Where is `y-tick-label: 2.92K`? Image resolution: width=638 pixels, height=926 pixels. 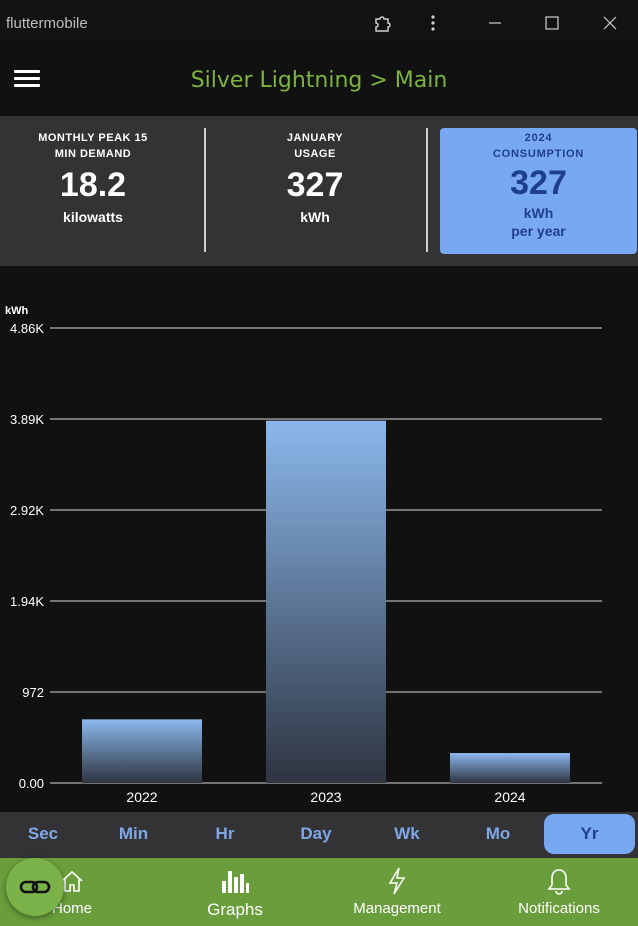
y-tick-label: 2.92K is located at coordinates (27, 510).